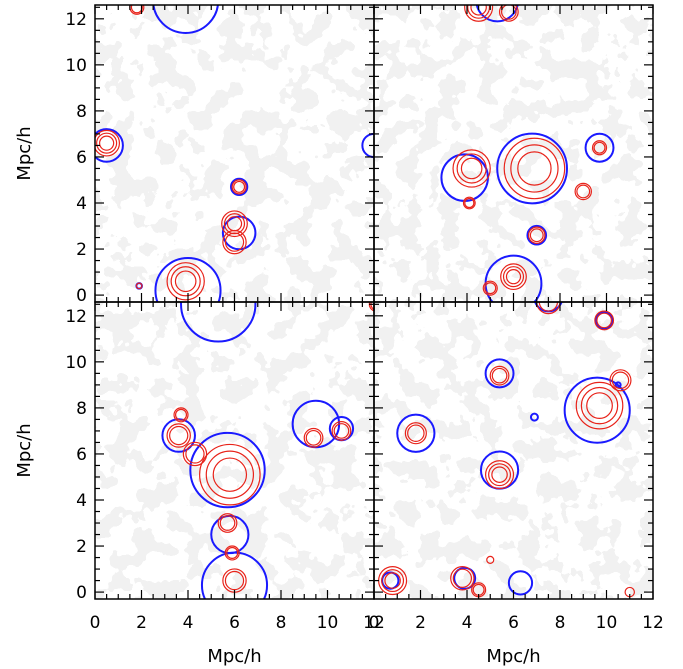 Image resolution: width=683 pixels, height=669 pixels. Describe the element at coordinates (81, 501) in the screenshot. I see `y-tick-label: 4` at that location.